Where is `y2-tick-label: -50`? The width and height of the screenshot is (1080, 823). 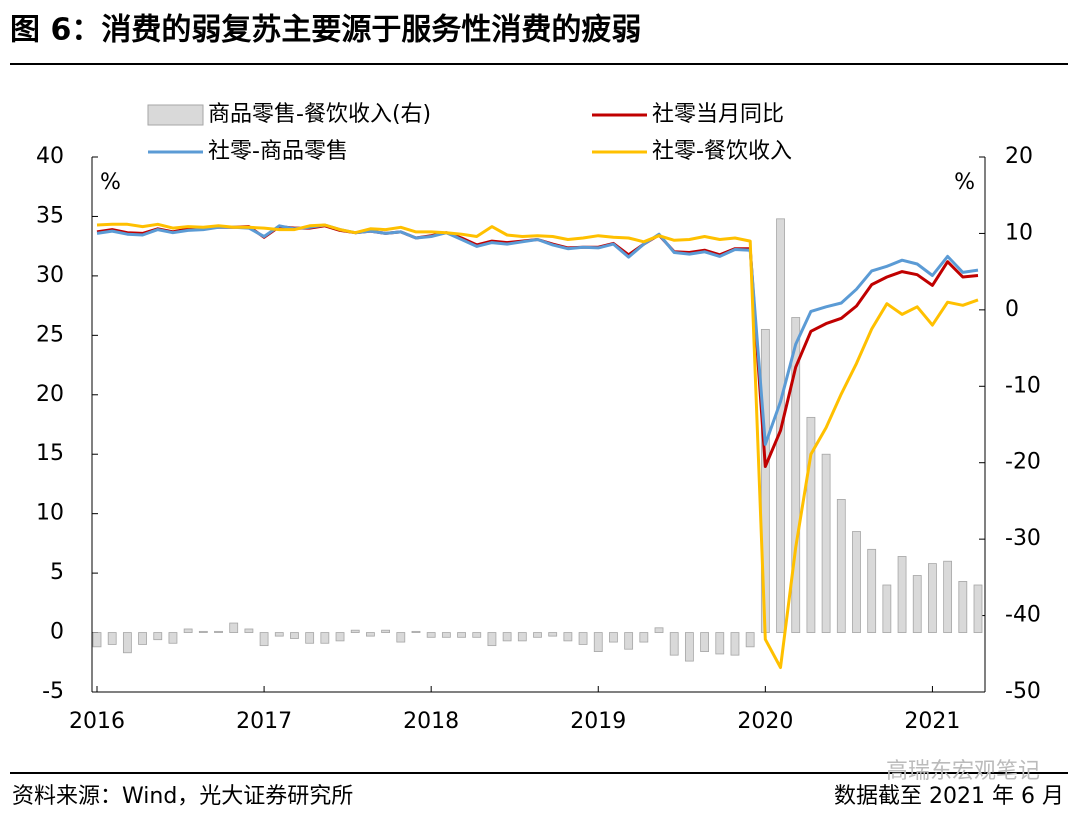
y2-tick-label: -50 is located at coordinates (1023, 691).